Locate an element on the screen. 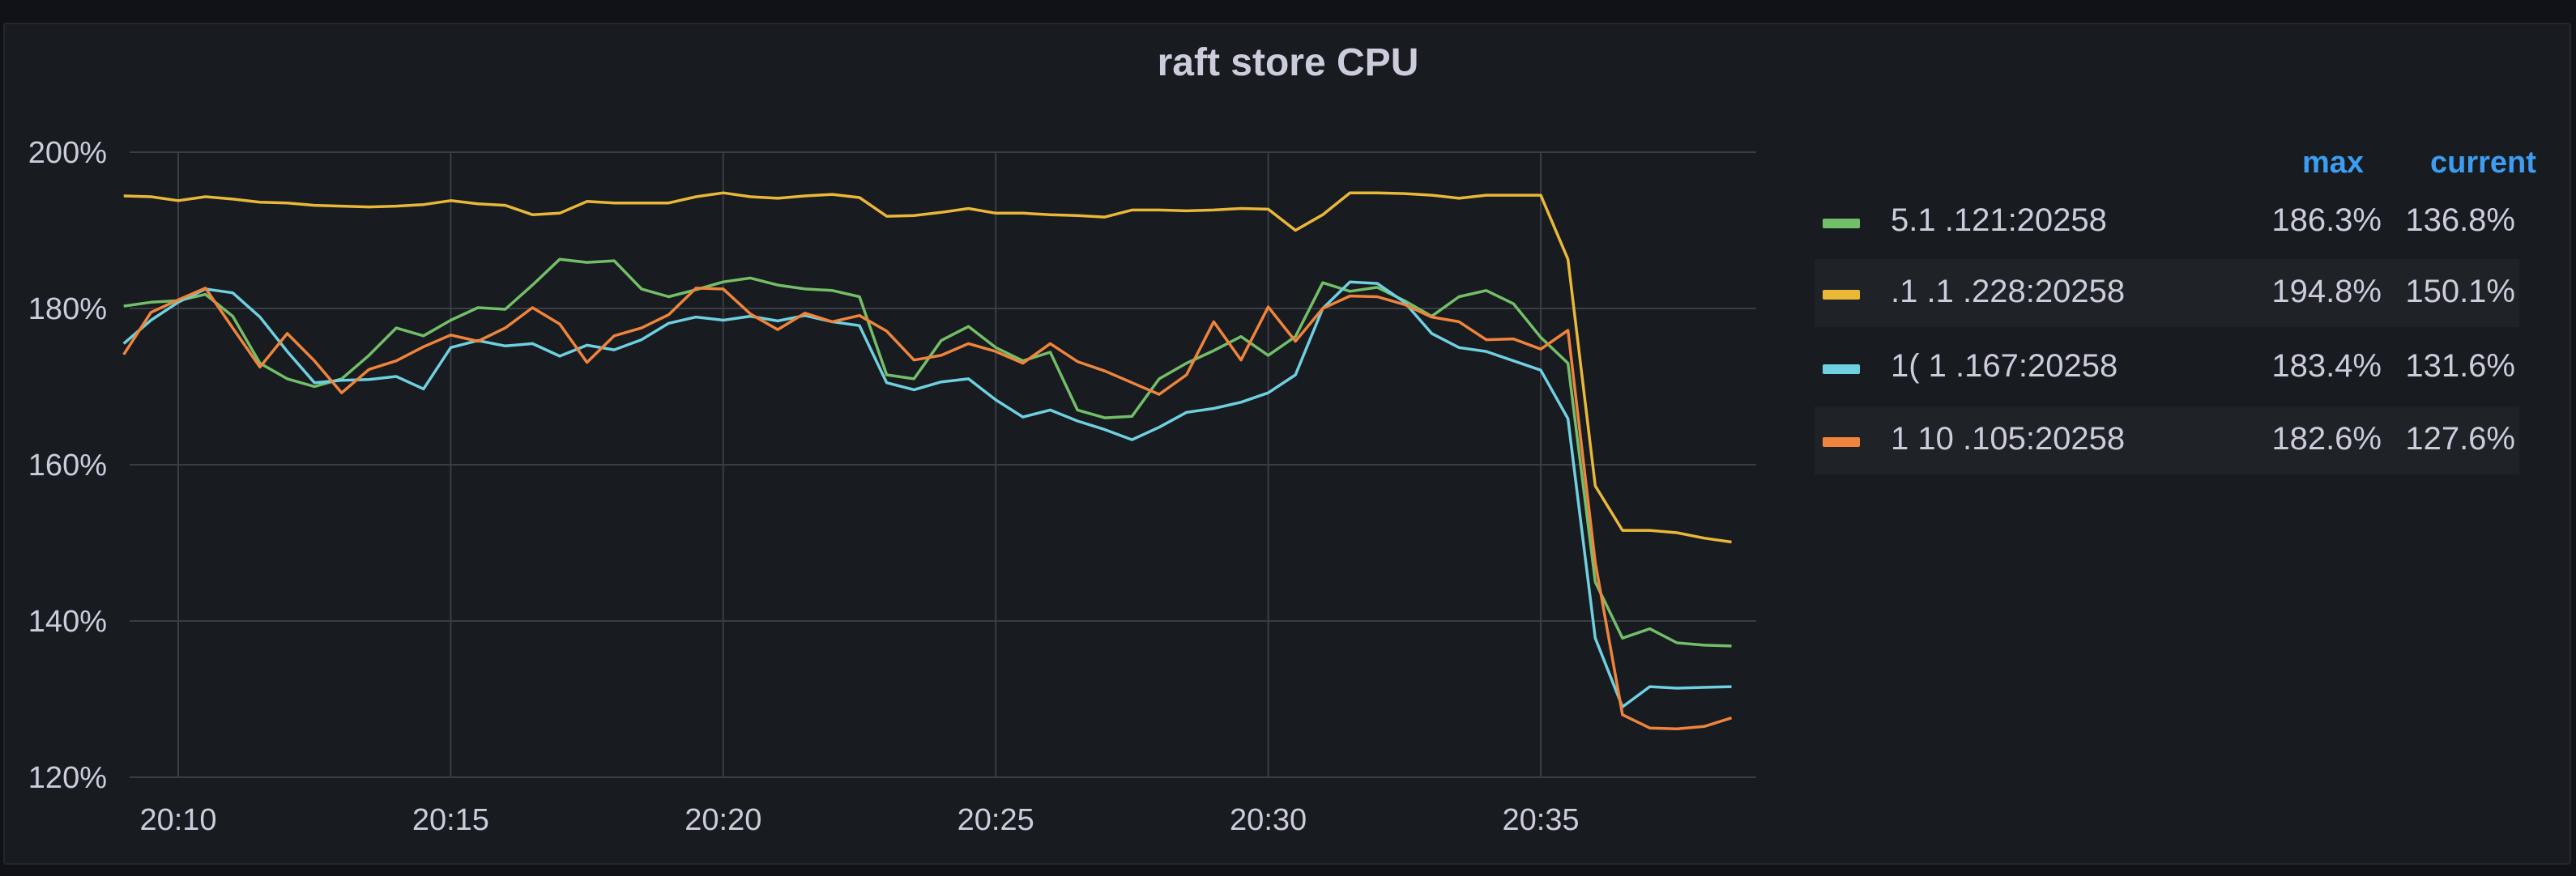 The image size is (2576, 876). y-tick-label: 160% is located at coordinates (68, 466).